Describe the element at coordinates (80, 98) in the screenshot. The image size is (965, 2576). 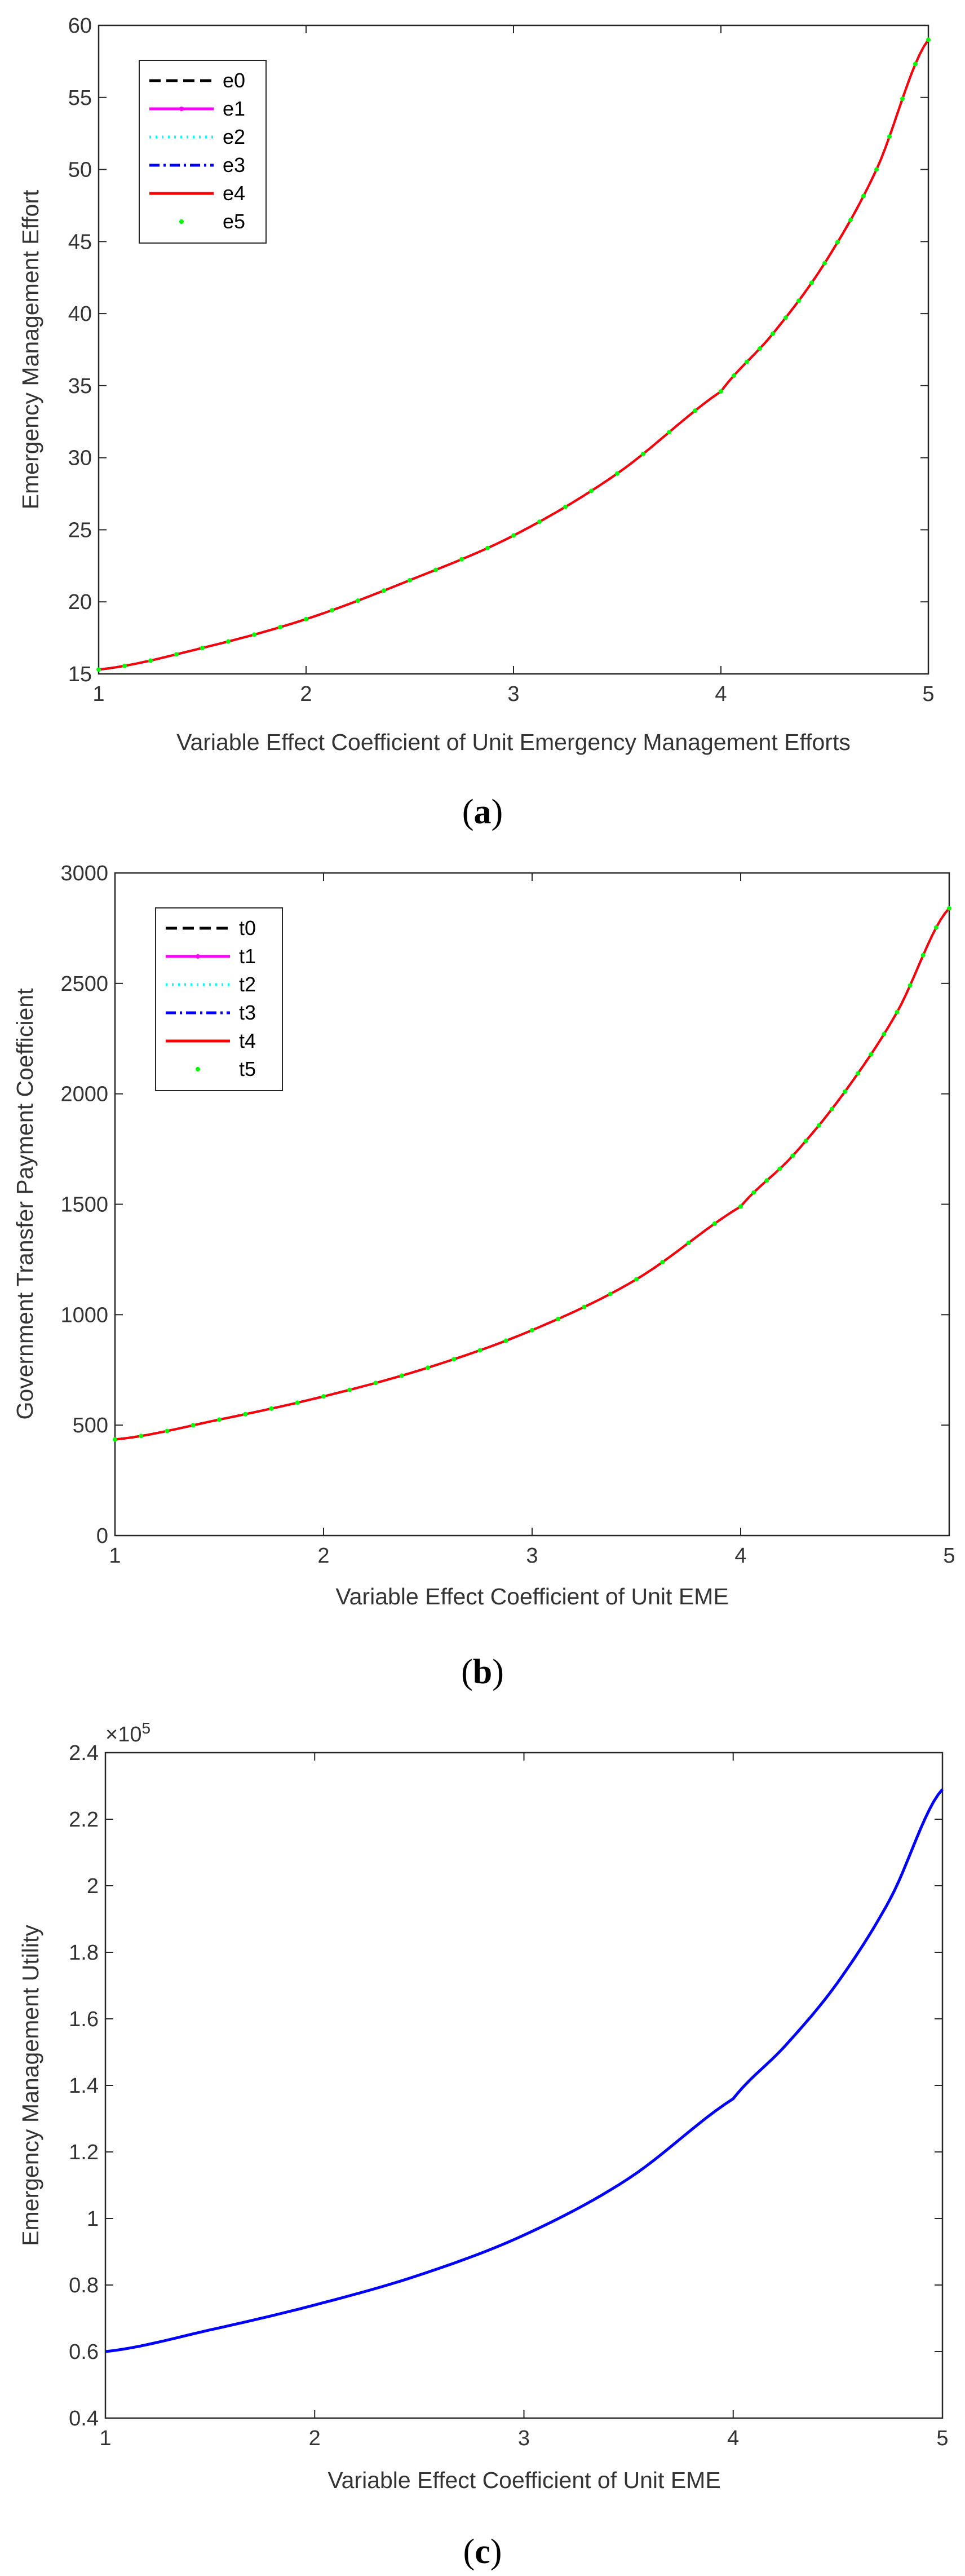
I see `y-tick-label: 55` at that location.